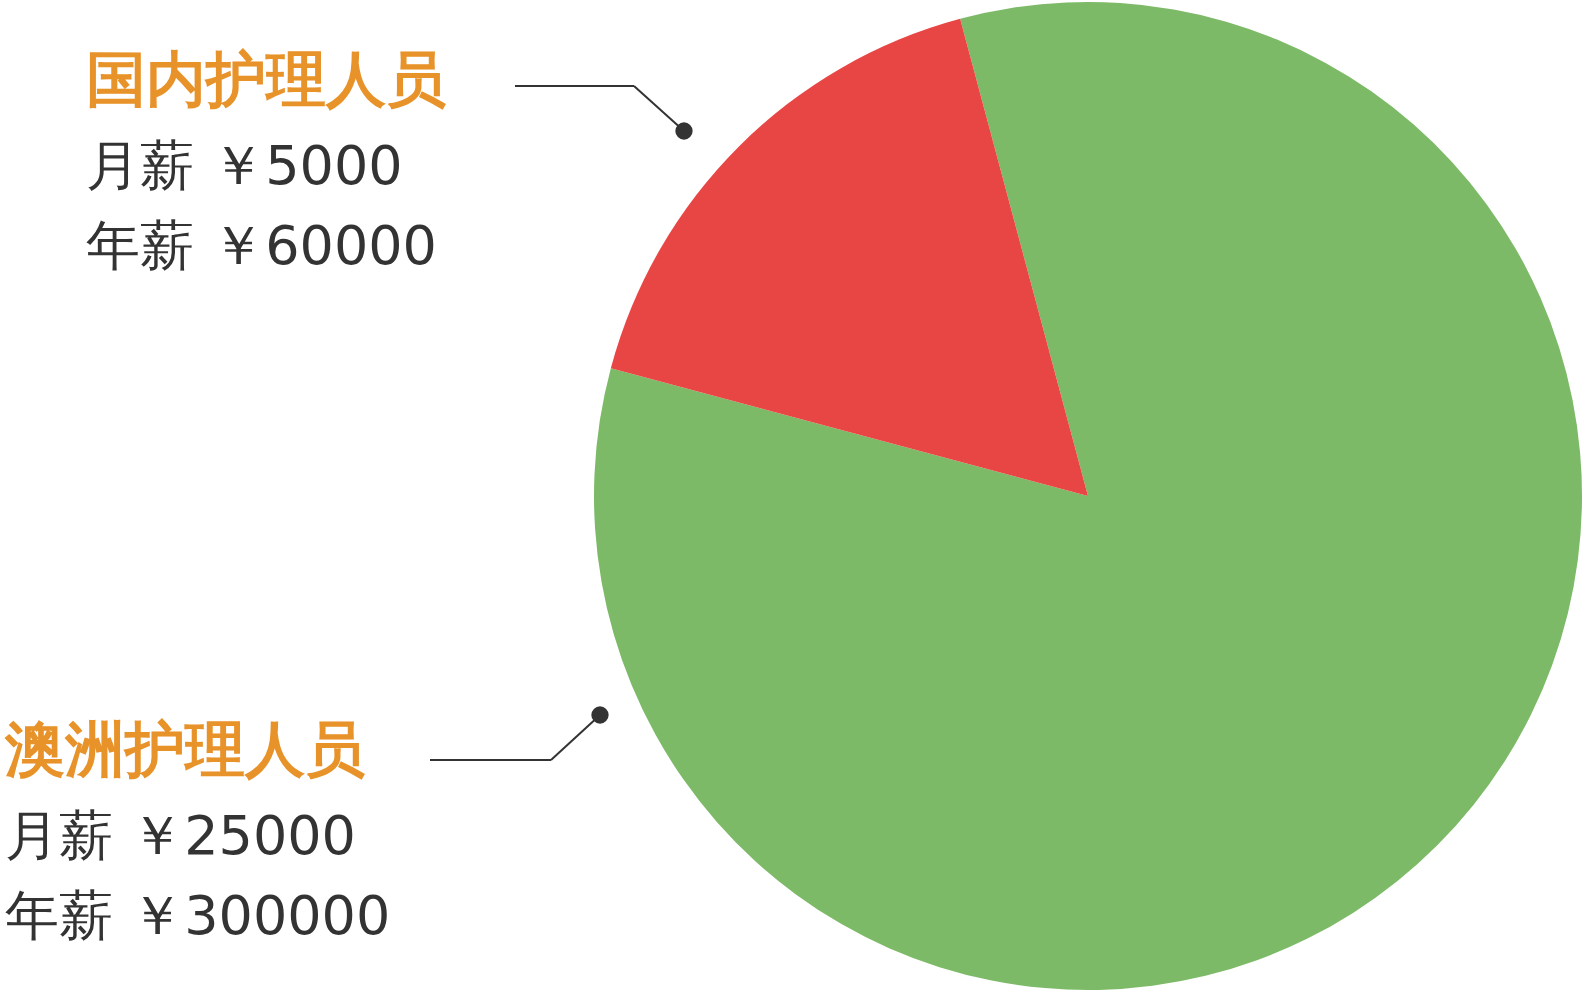 This screenshot has height=995, width=1587. I want to click on slice-label: 澳洲护理人员, so click(184, 749).